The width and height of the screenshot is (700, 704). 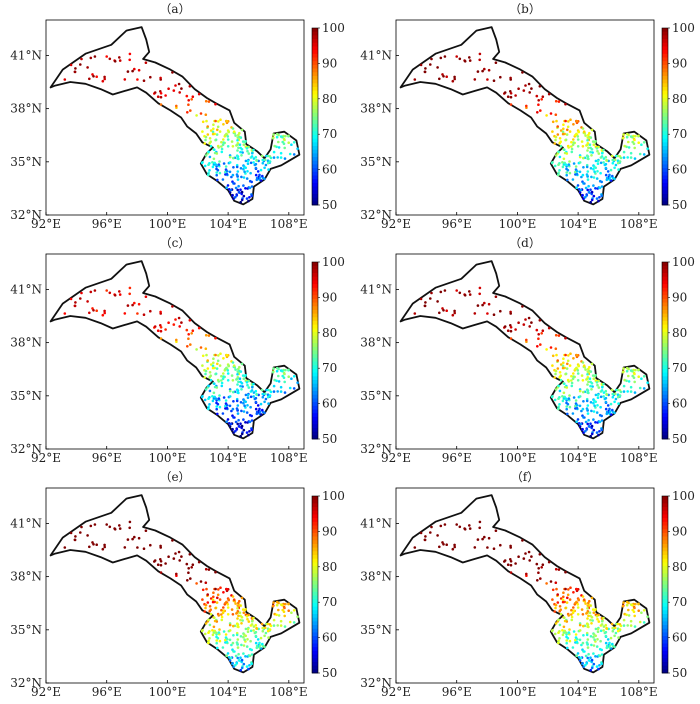 What do you see at coordinates (679, 673) in the screenshot?
I see `colorbar-tick-label: 50` at bounding box center [679, 673].